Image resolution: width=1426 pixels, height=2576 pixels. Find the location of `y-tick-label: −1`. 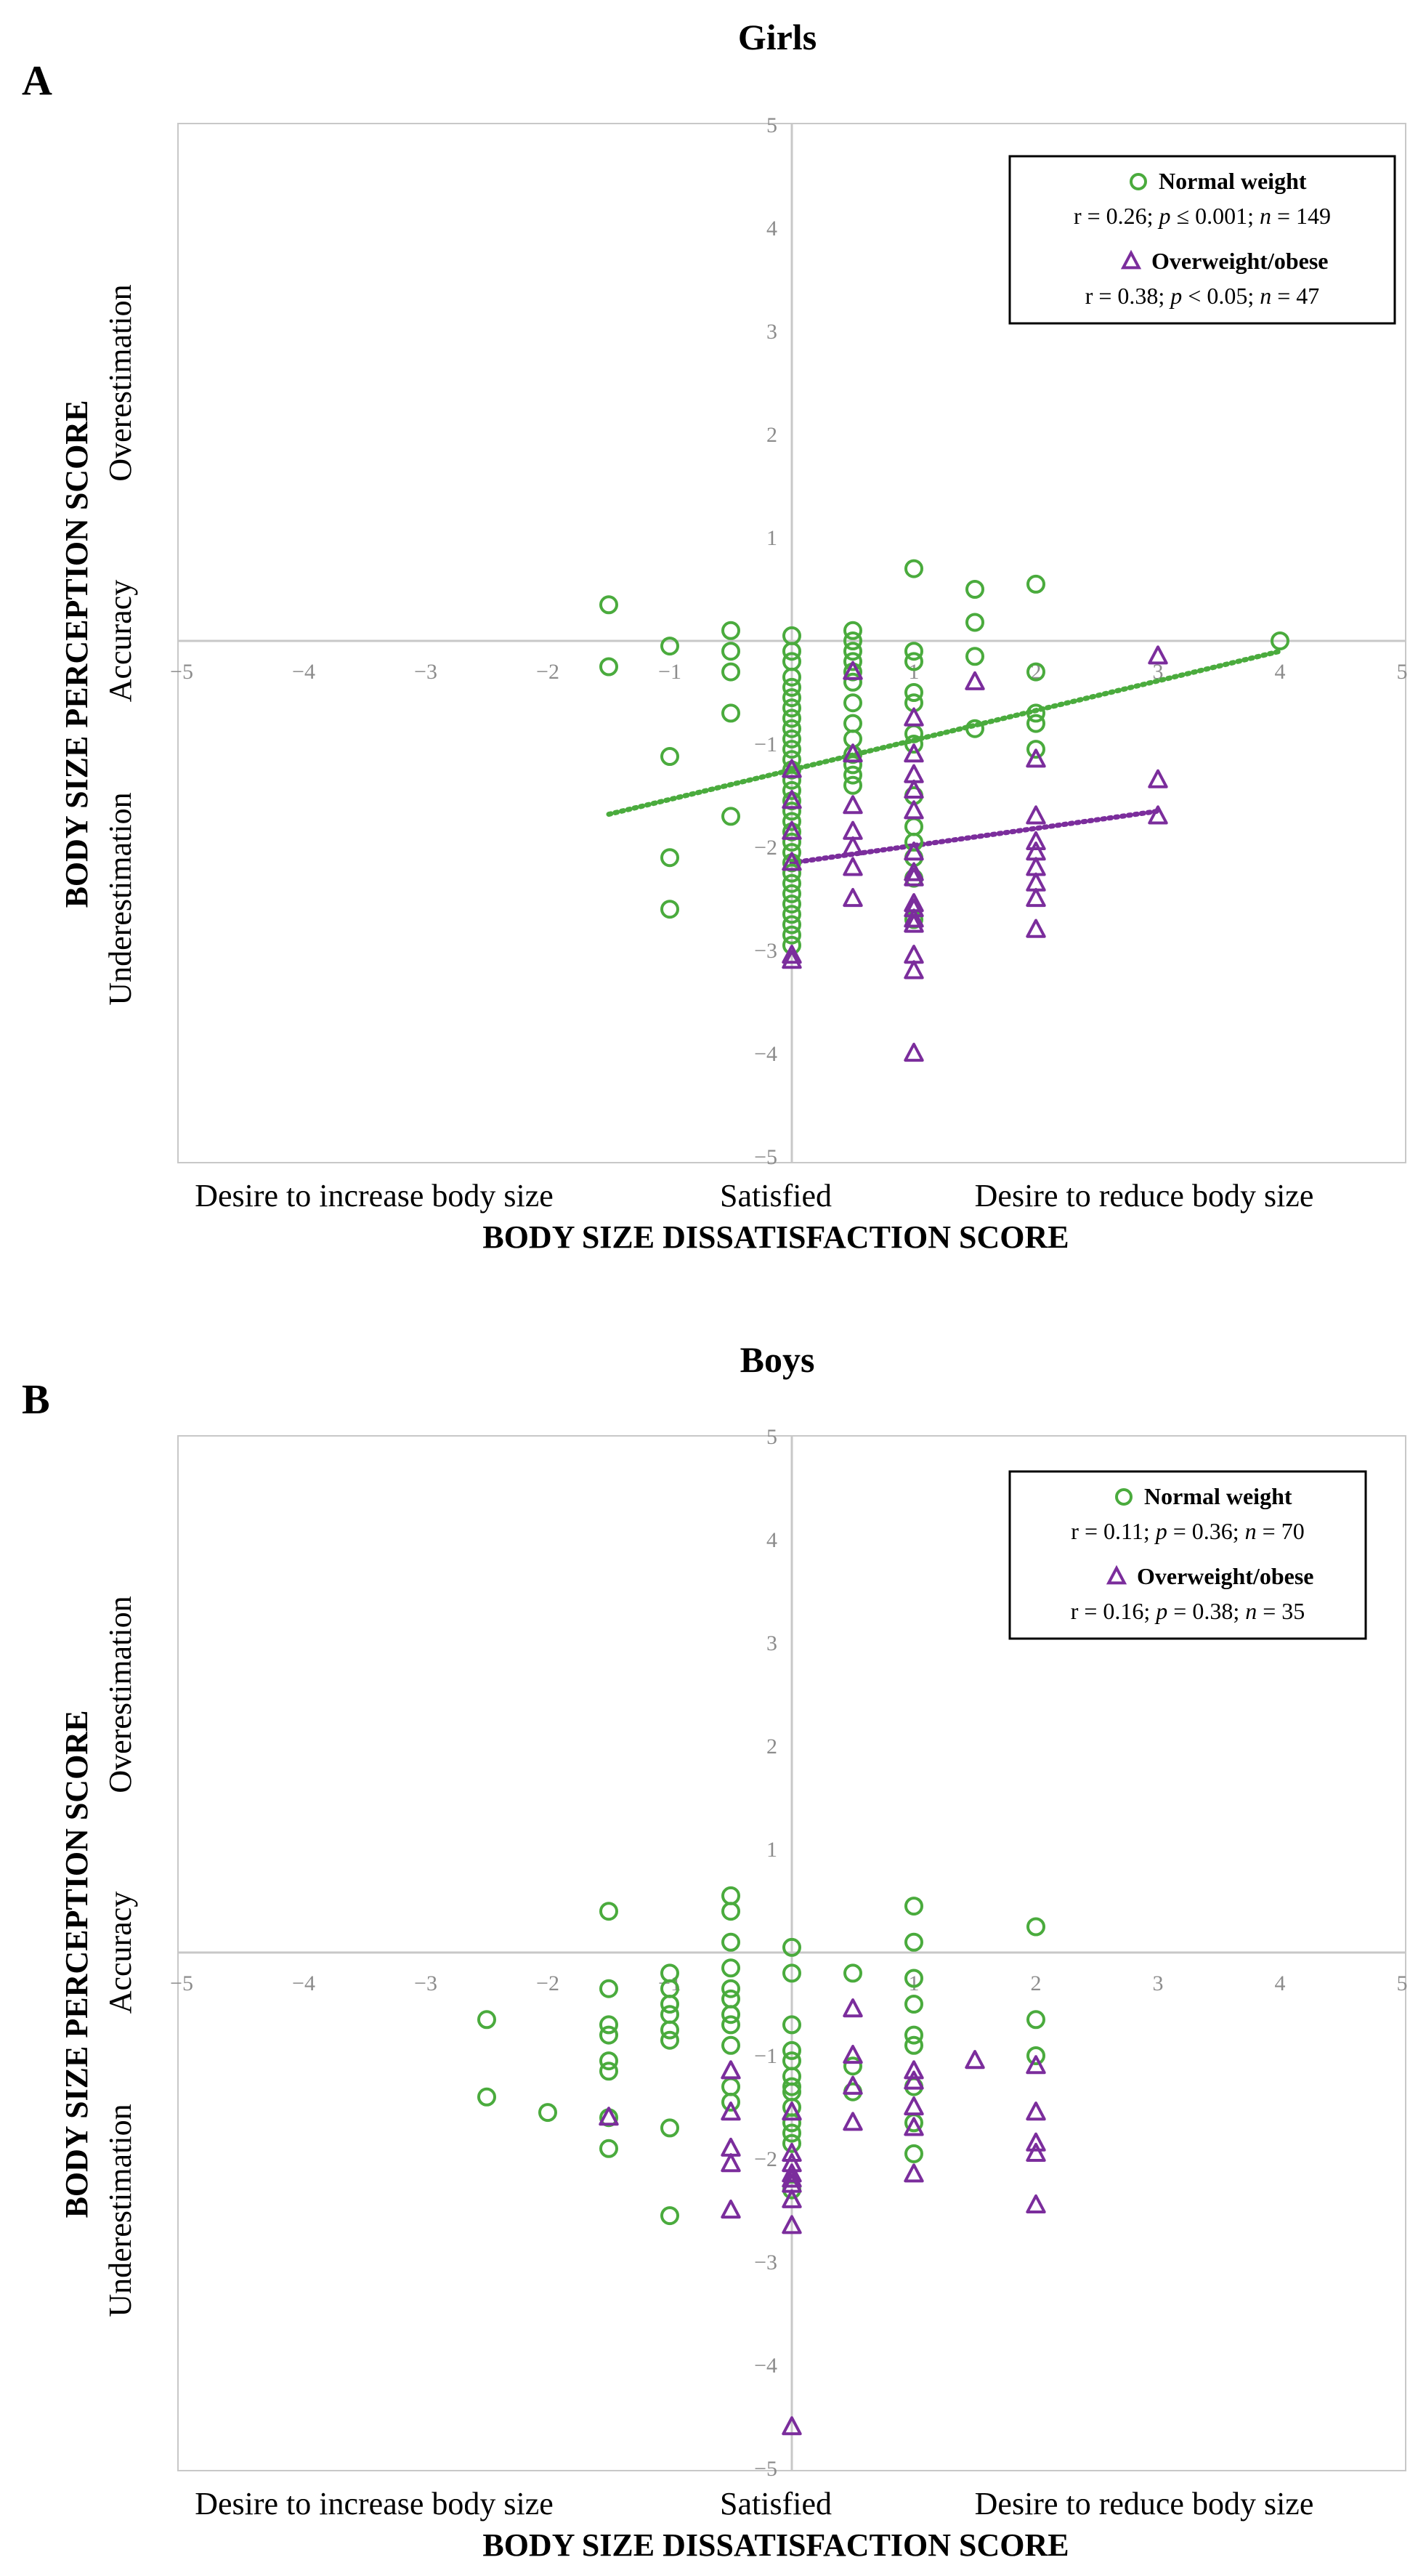

y-tick-label: −1 is located at coordinates (766, 2056).